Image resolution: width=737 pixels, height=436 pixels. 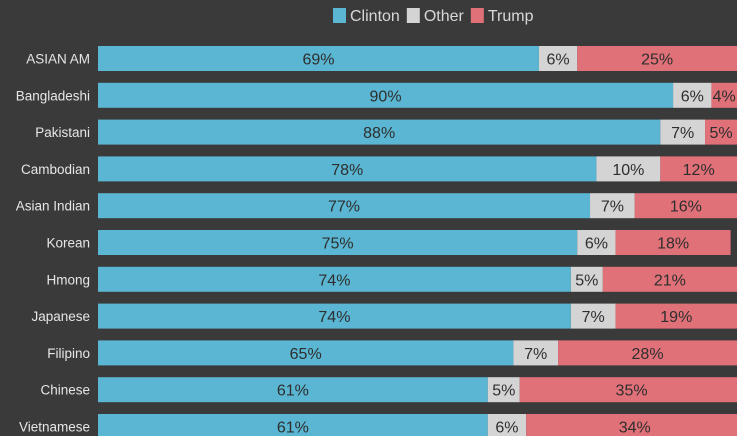 I want to click on legend-label-other: Other, so click(x=444, y=16).